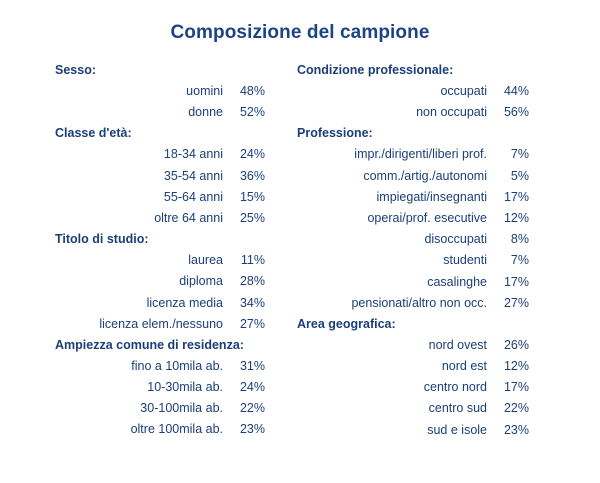 This screenshot has height=483, width=600. I want to click on row-value: 56%, so click(516, 112).